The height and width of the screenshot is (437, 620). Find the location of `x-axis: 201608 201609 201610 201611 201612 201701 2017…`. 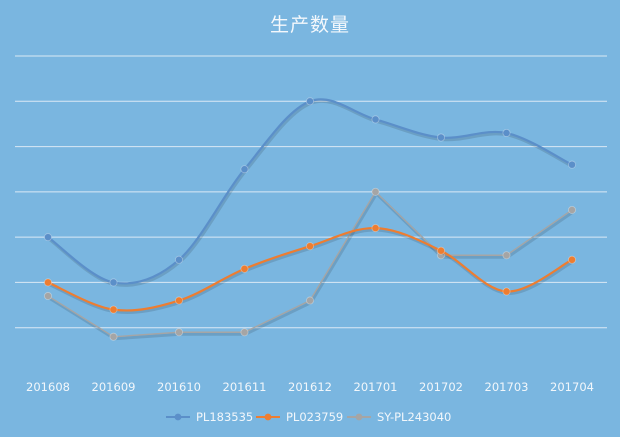

x-axis: 201608 201609 201610 201611 201612 201701 2017… is located at coordinates (310, 387).